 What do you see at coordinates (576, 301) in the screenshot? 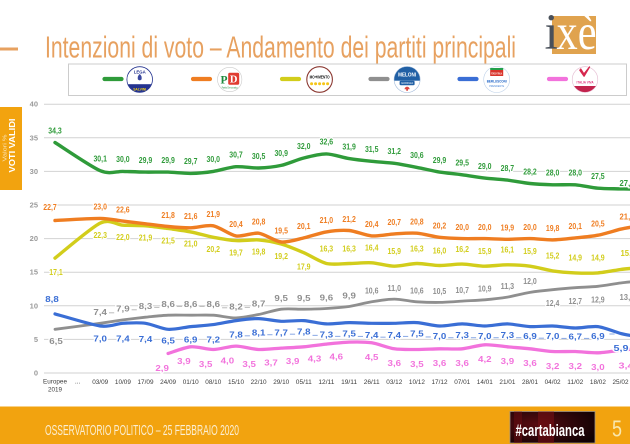
I see `svg-text: 12,7` at bounding box center [576, 301].